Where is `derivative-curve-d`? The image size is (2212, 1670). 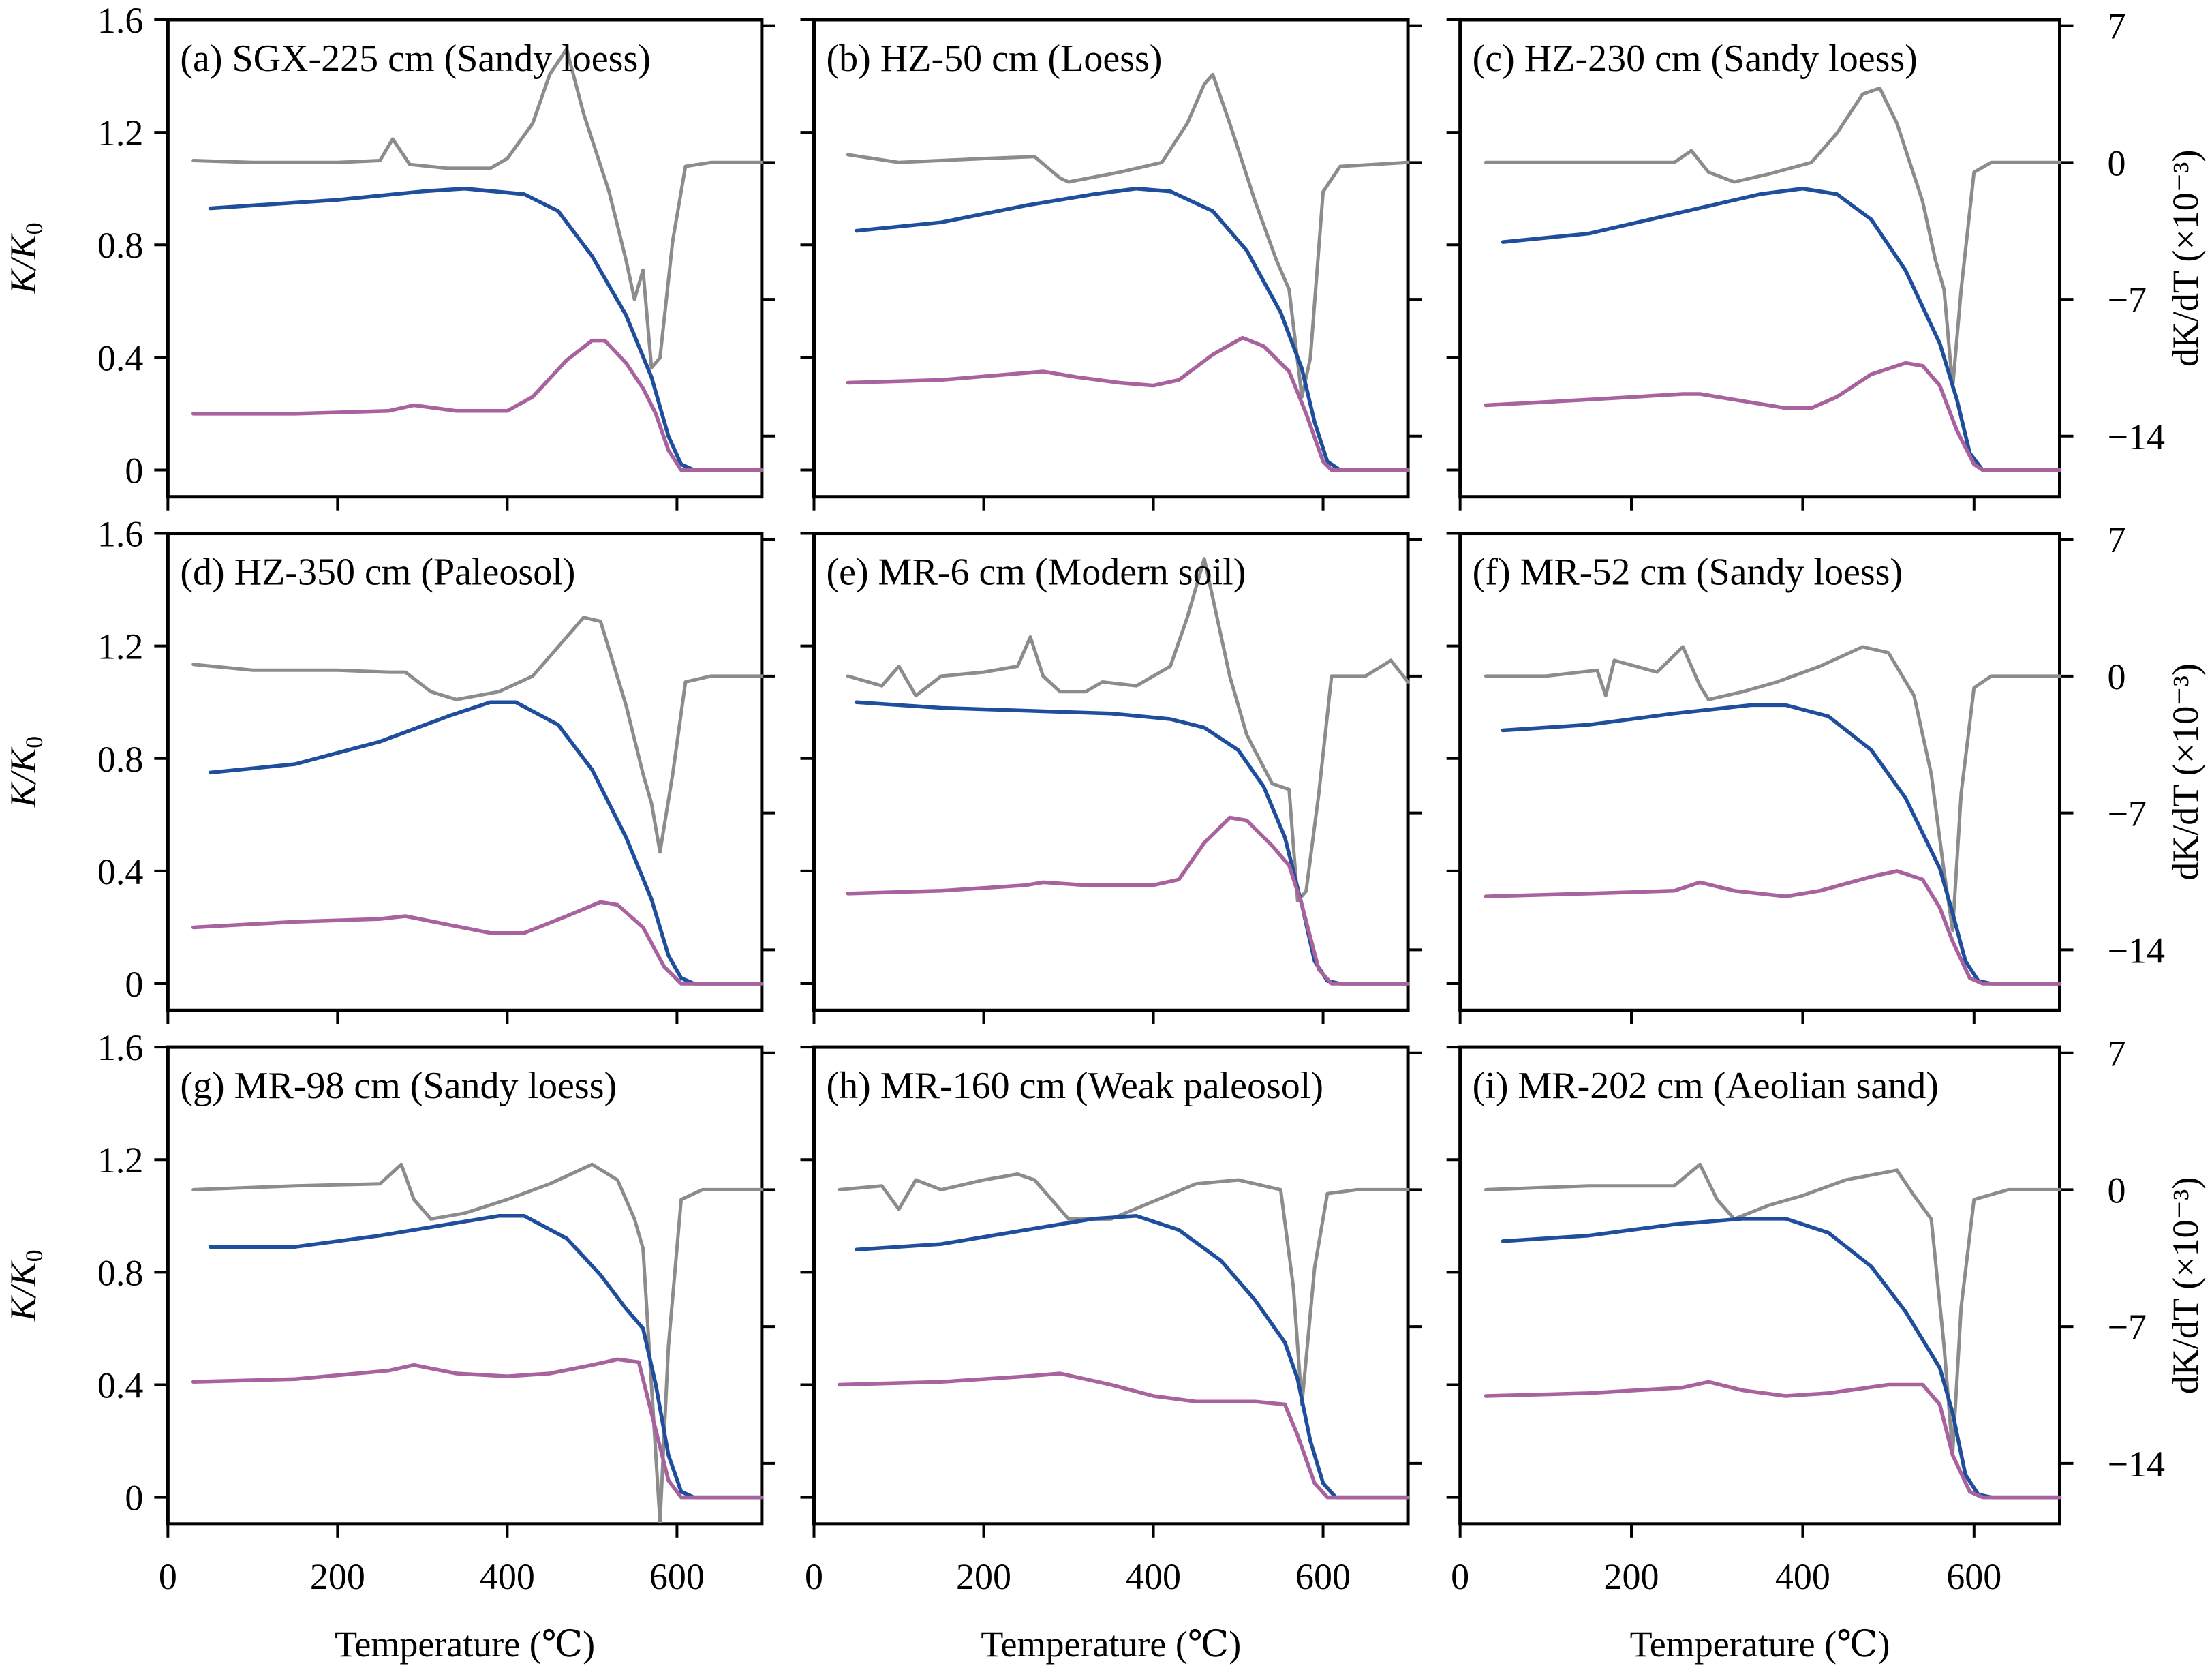 derivative-curve-d is located at coordinates (477, 735).